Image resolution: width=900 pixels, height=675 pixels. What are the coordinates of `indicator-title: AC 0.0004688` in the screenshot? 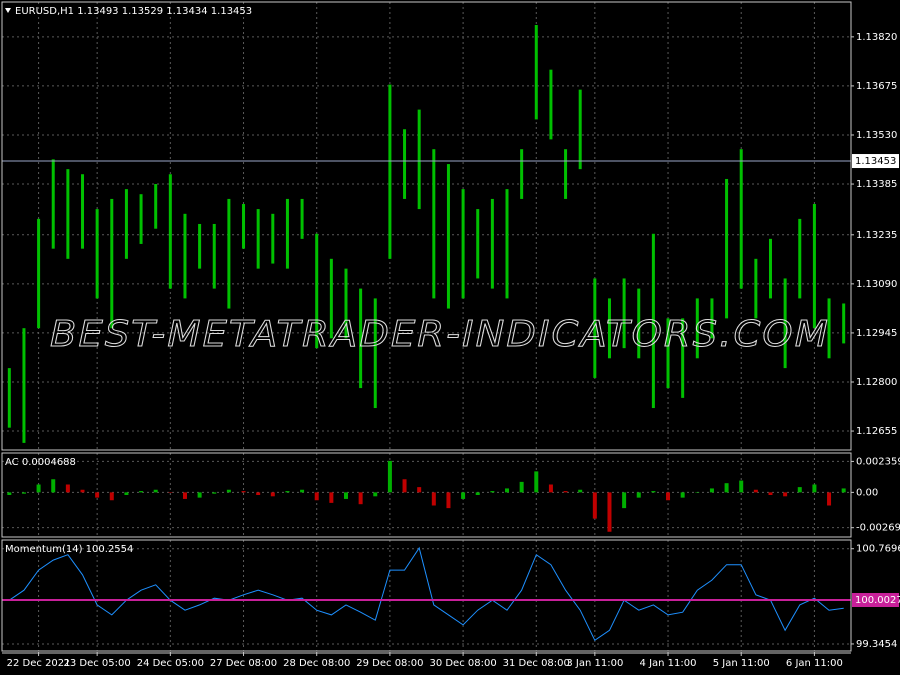 It's located at (40, 462).